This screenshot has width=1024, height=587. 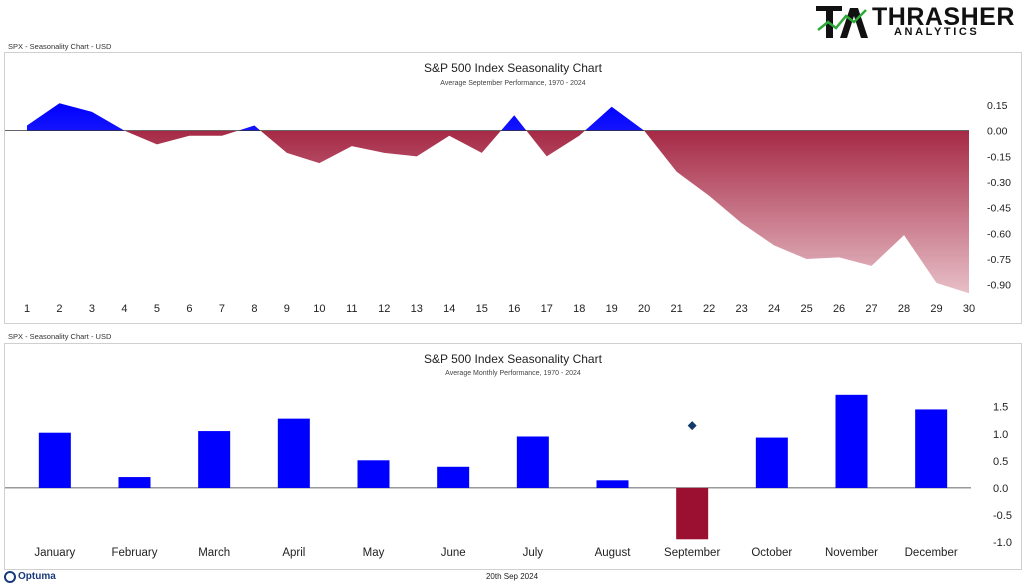 I want to click on x-tick-label-november: November, so click(x=851, y=553).